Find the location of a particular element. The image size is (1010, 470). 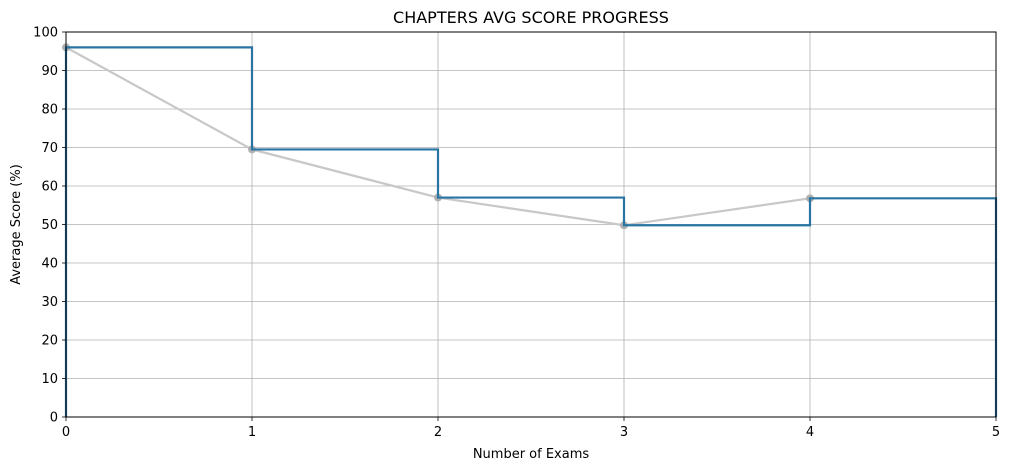

y-tick-label: 0 is located at coordinates (54, 418).